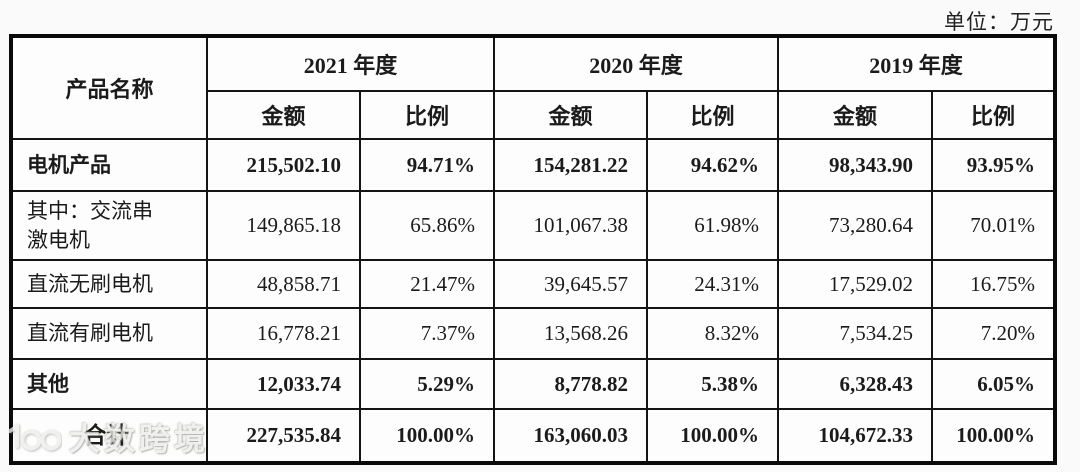  Describe the element at coordinates (283, 115) in the screenshot. I see `column-header-amount-2021: 金额` at that location.